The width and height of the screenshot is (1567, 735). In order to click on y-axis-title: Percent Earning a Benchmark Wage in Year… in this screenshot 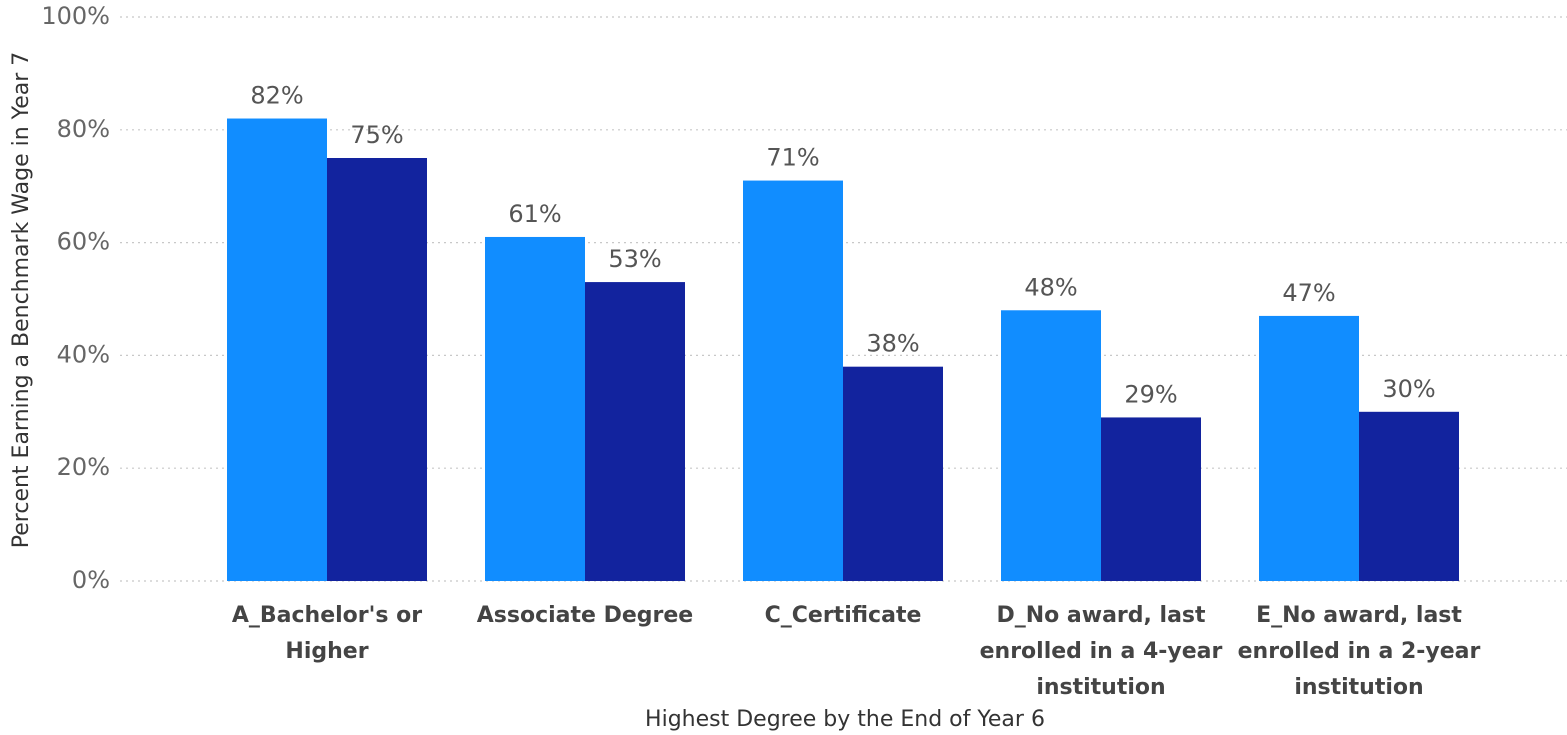, I will do `click(21, 300)`.